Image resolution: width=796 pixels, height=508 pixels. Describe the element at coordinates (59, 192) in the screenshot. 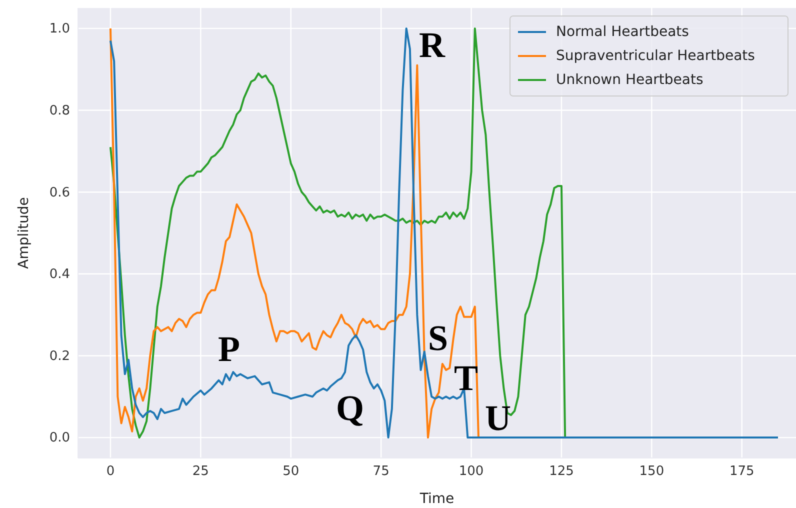

I see `y-tick-label: 0.6` at that location.